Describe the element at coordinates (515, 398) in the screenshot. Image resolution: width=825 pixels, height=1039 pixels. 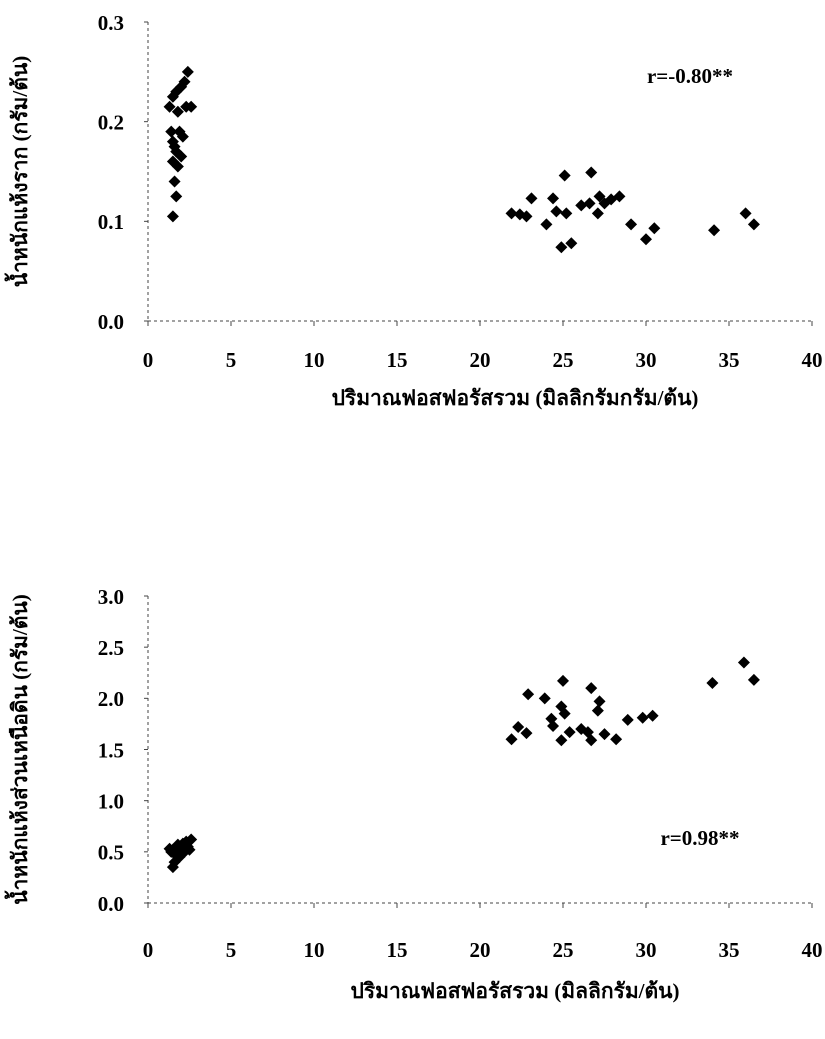
I see `x-axis-label: ปริมาณฟอสฟอรัสรวม (มิลลิกรัมกรัม/ต้น)` at that location.